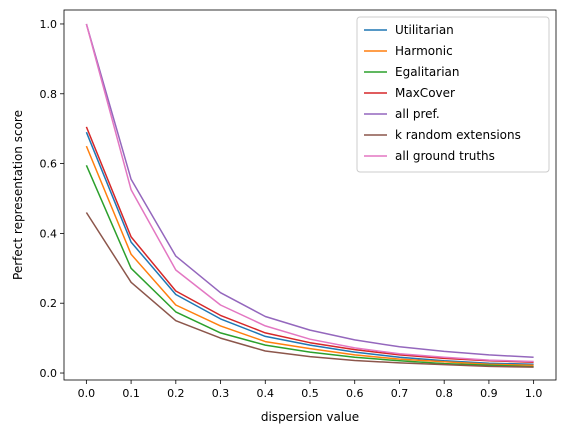  What do you see at coordinates (131, 393) in the screenshot?
I see `x-tick-label: 0.1` at bounding box center [131, 393].